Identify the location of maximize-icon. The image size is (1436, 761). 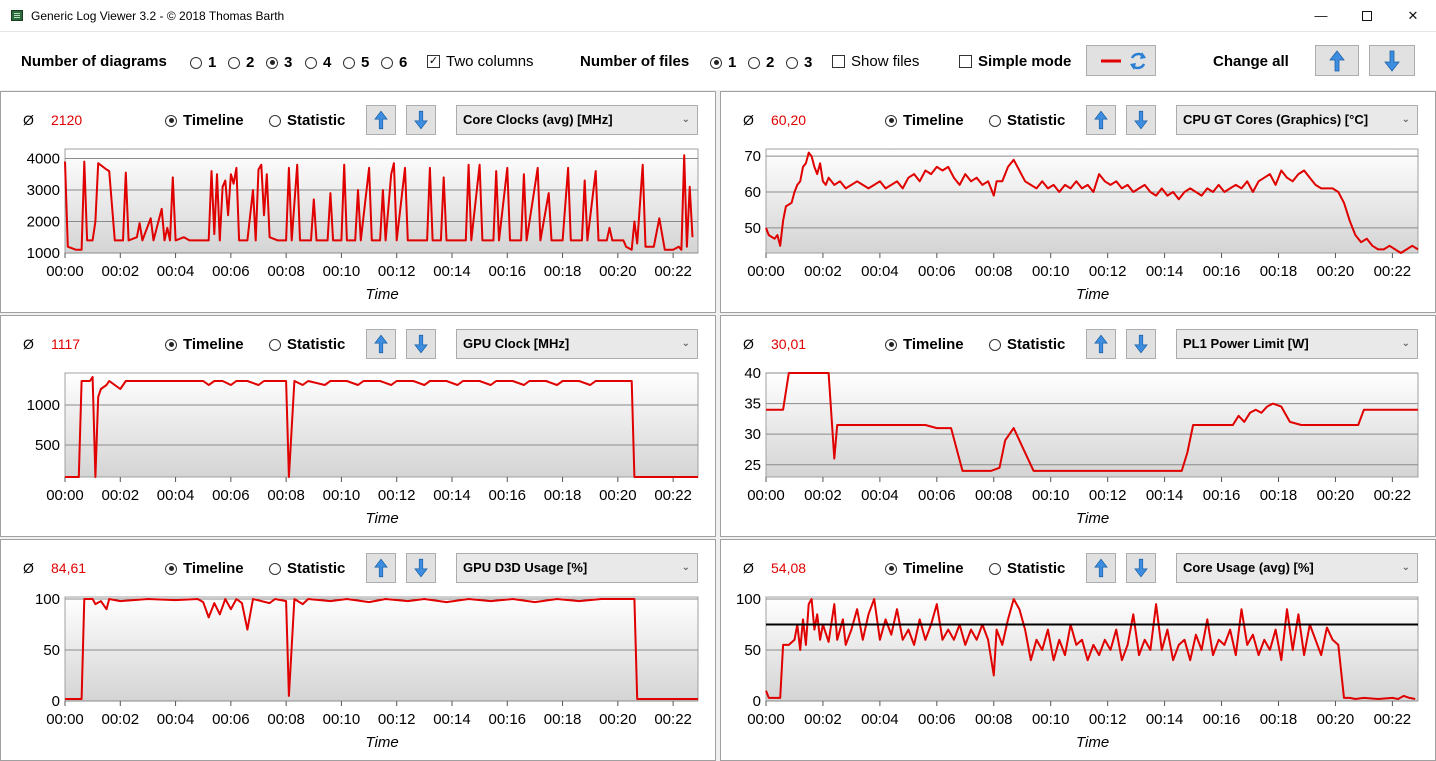
(1367, 15).